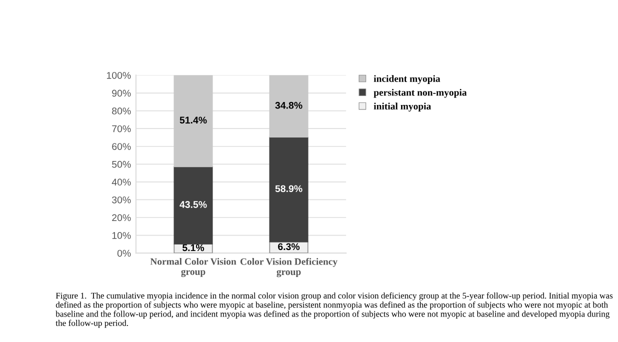  I want to click on x-tick-label: Normal Color Vision group, so click(193, 267).